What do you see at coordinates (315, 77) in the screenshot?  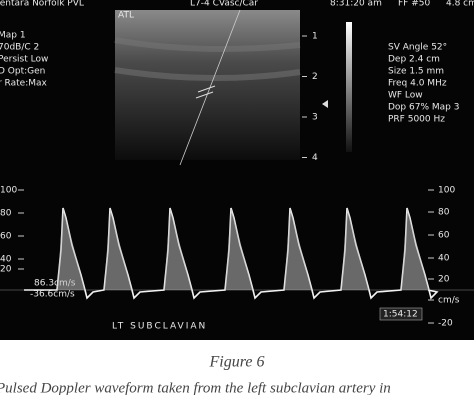 I see `depth-label: 2` at bounding box center [315, 77].